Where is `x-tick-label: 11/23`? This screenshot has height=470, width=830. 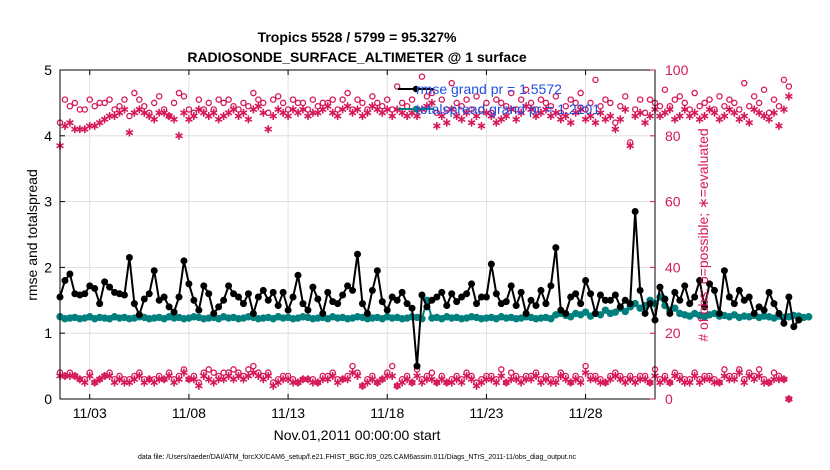
x-tick-label: 11/23 is located at coordinates (486, 413).